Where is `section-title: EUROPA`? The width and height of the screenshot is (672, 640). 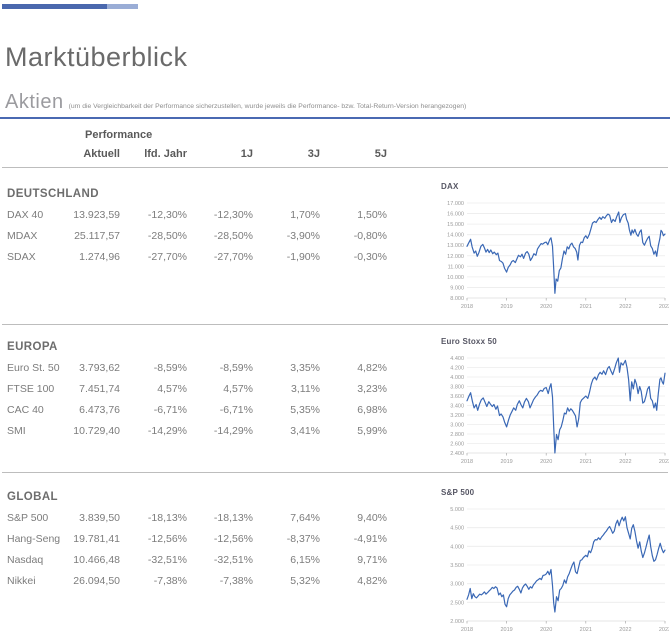 section-title: EUROPA is located at coordinates (32, 347).